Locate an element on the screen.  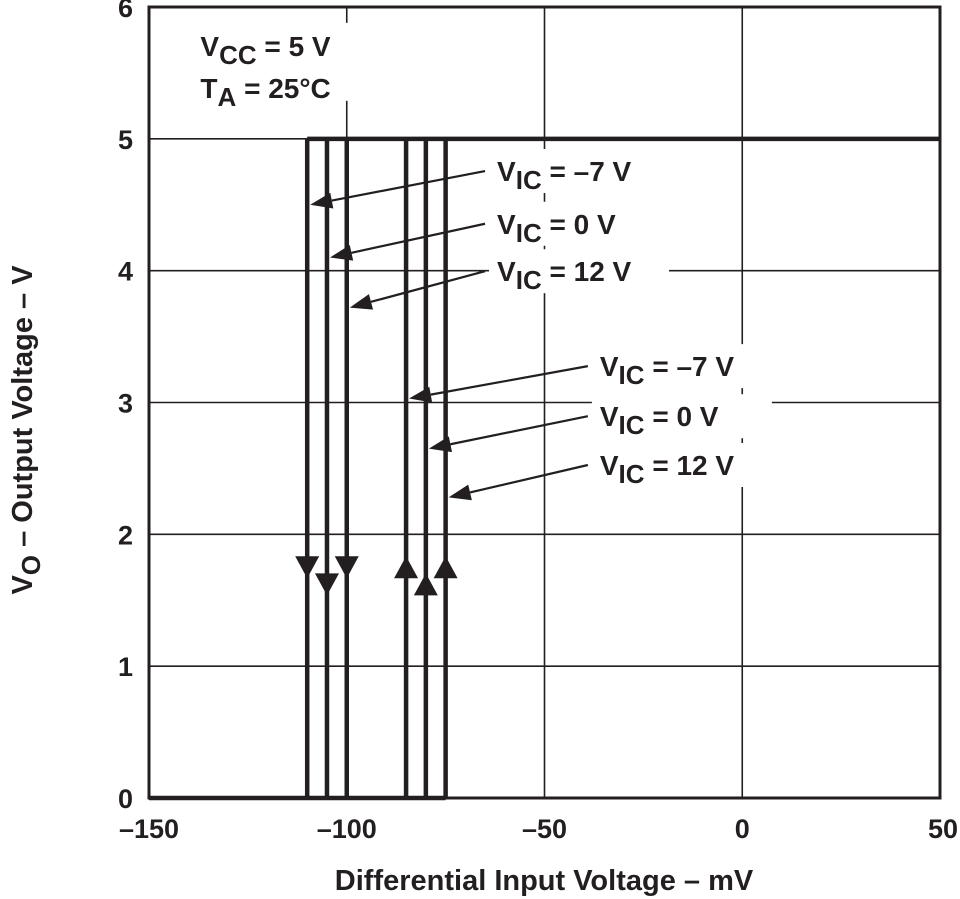
x-tick-label-4: 50 is located at coordinates (943, 829).